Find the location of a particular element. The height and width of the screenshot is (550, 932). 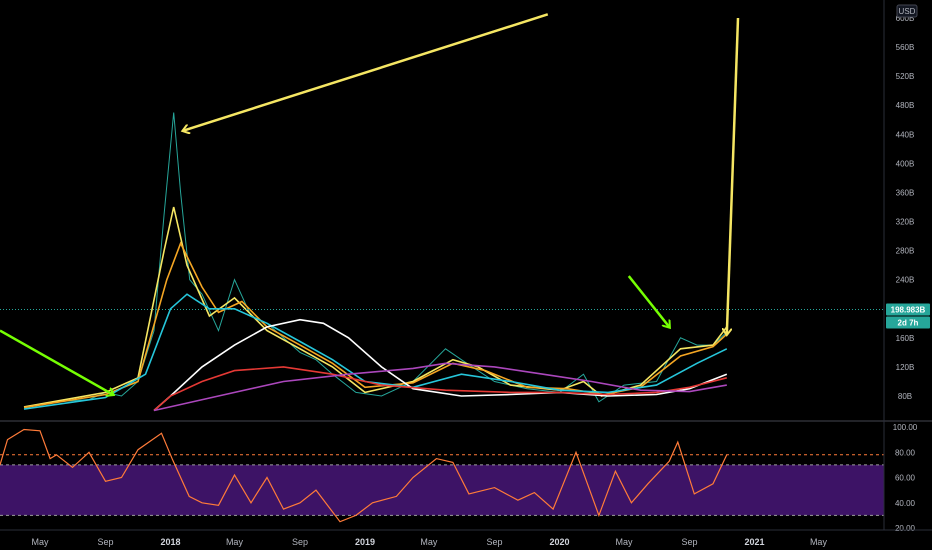

price-tick-label: 440B is located at coordinates (905, 134).